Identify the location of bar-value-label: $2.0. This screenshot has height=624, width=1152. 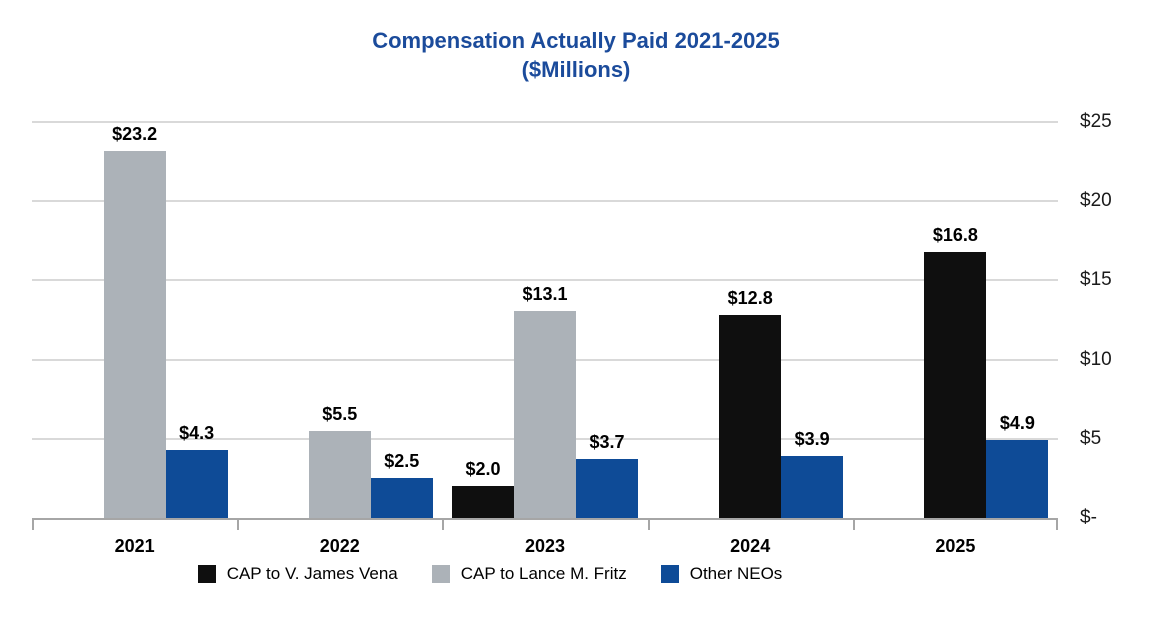
(483, 469).